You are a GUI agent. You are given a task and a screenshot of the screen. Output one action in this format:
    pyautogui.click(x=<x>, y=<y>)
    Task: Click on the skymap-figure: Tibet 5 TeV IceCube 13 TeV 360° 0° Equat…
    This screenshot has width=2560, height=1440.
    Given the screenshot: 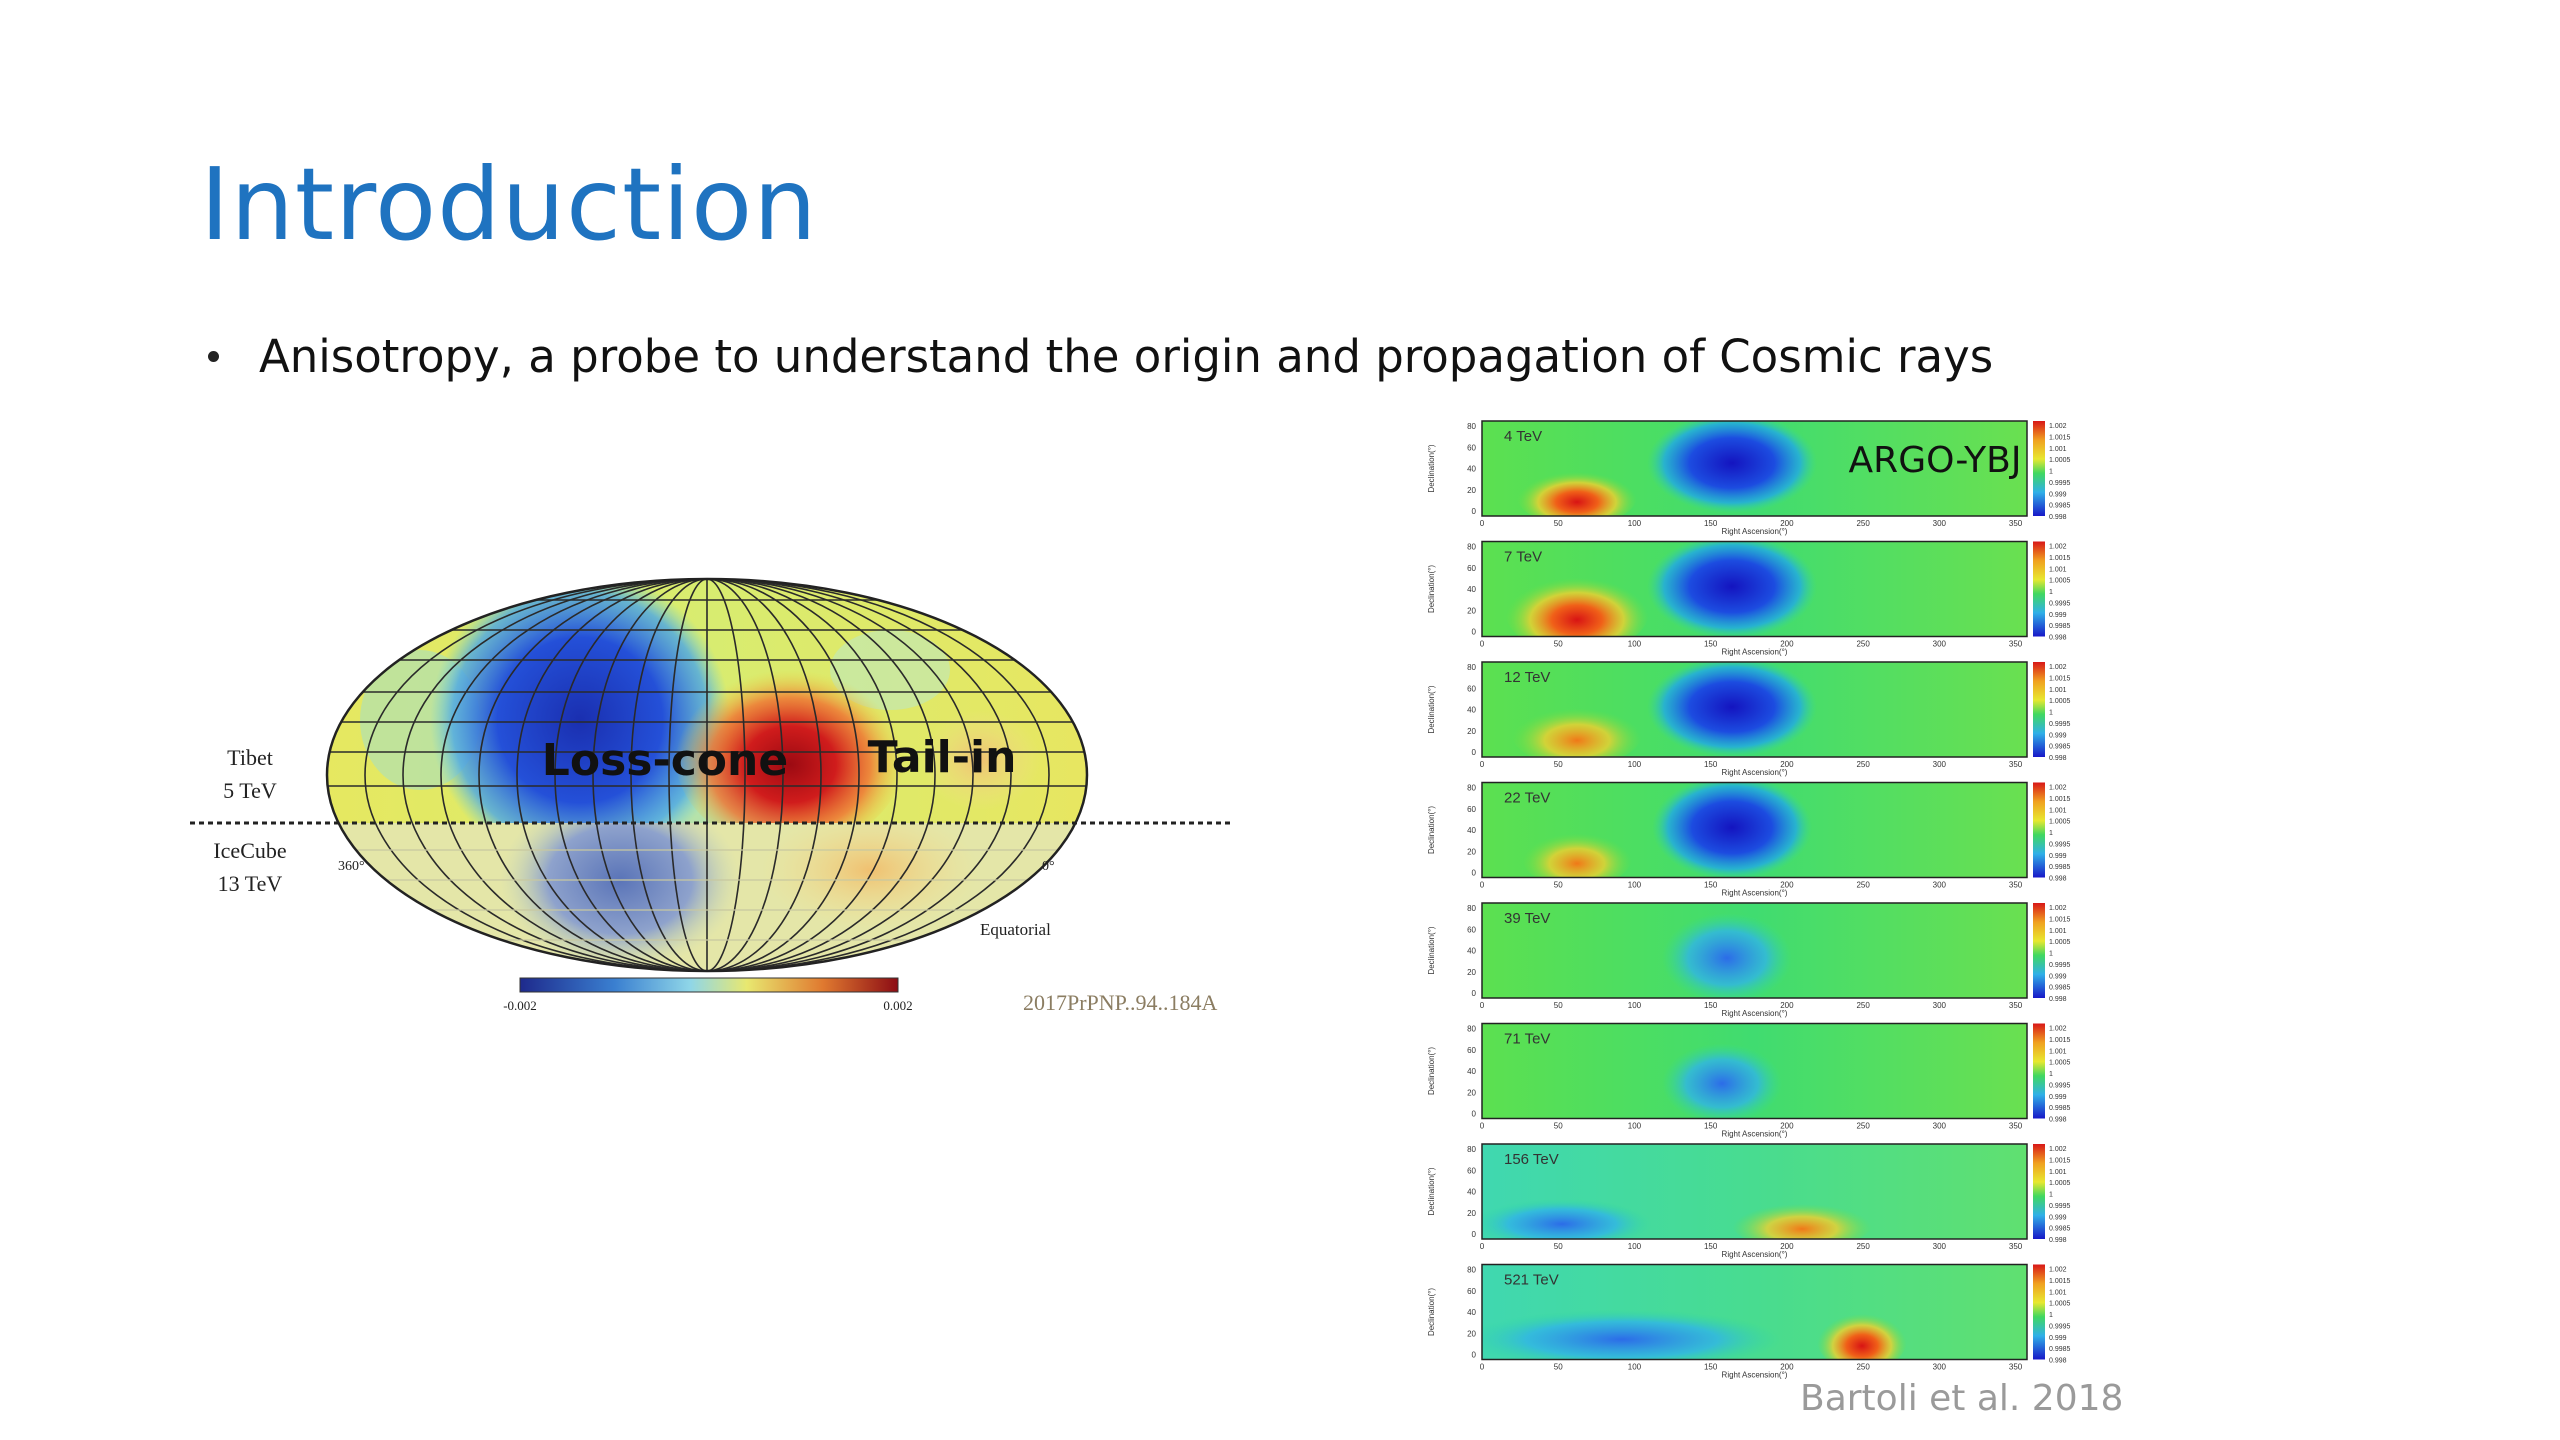 What is the action you would take?
    pyautogui.click(x=710, y=795)
    